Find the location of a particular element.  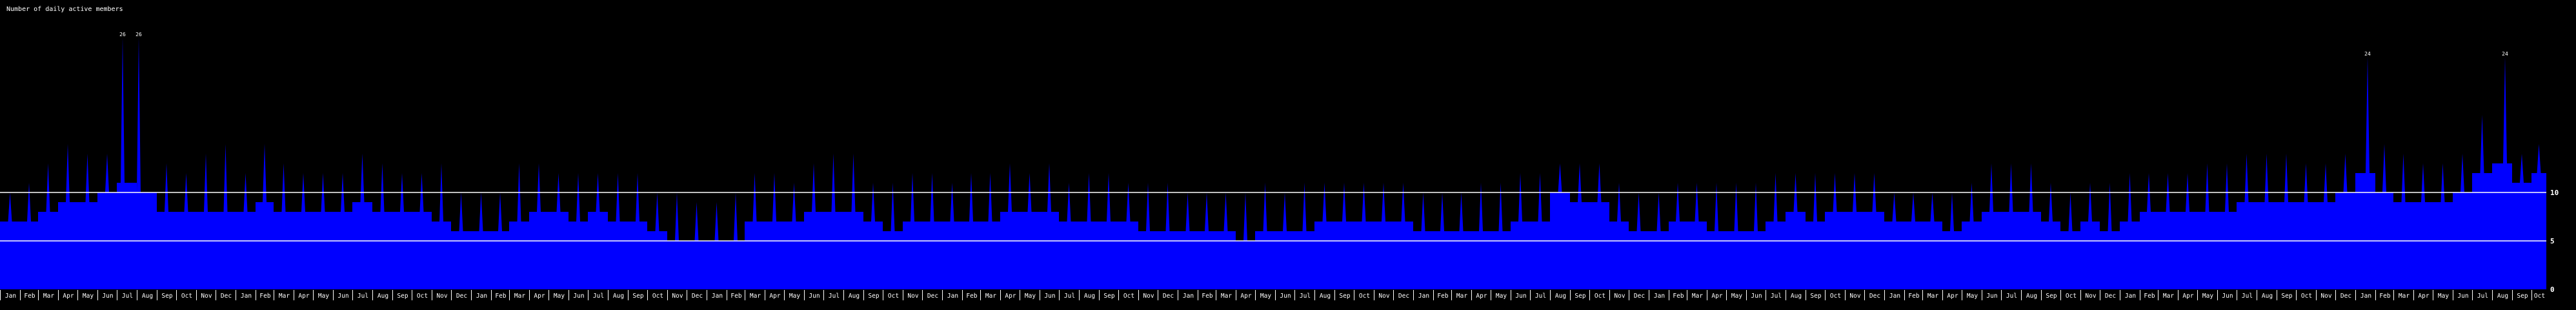

peak-label: 24 is located at coordinates (2367, 54).